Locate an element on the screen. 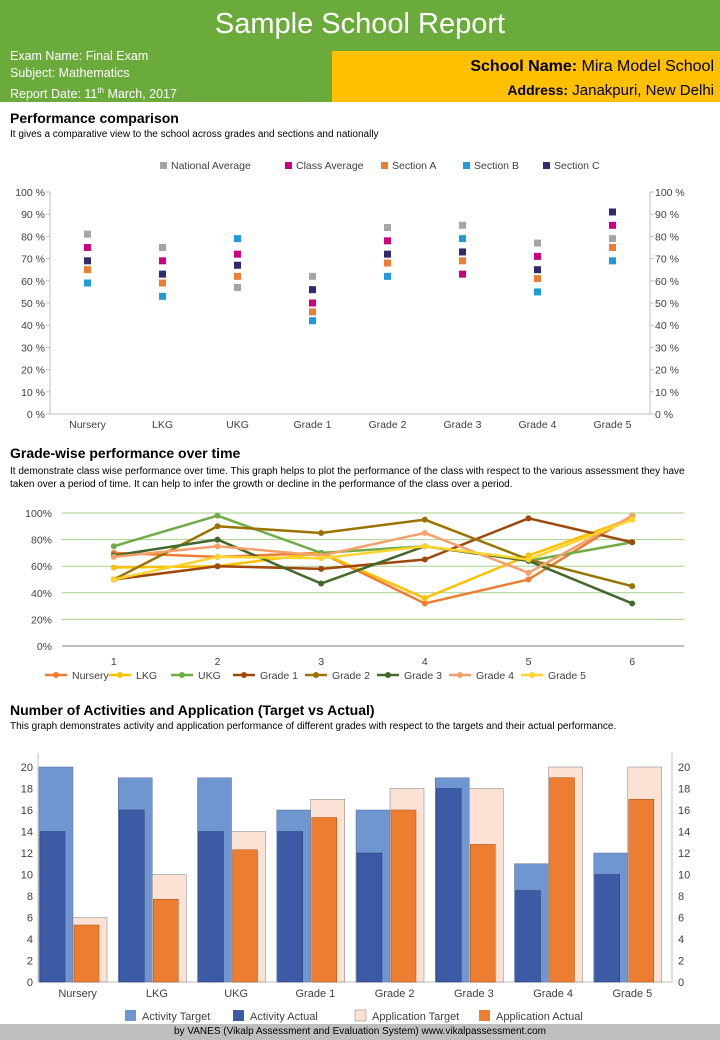 This screenshot has width=720, height=1040. report-date-suffix: March, 2017 is located at coordinates (140, 94).